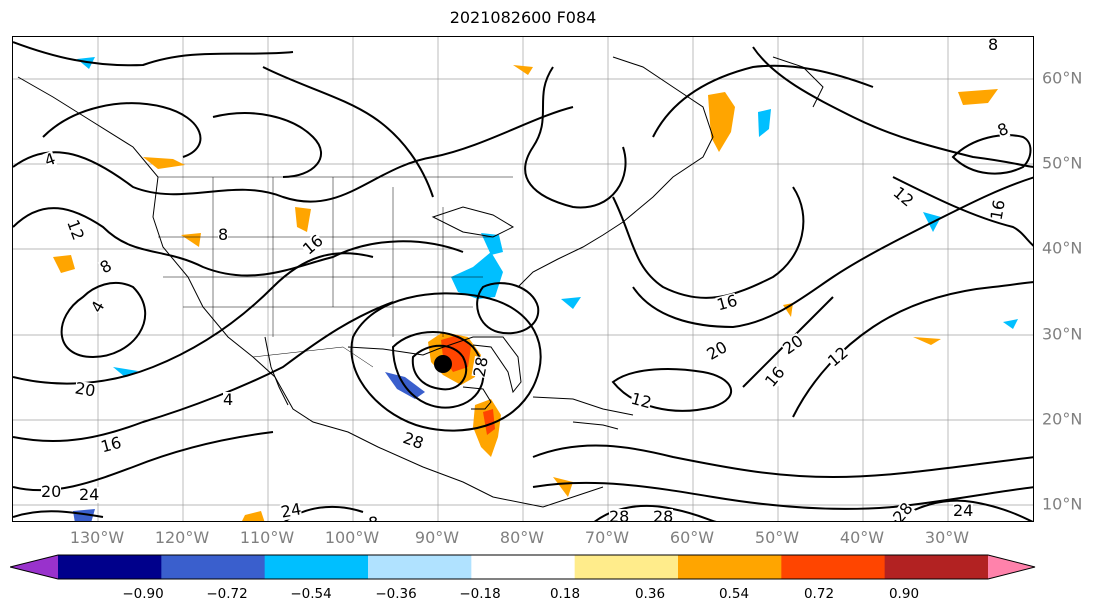 The width and height of the screenshot is (1105, 615). Describe the element at coordinates (396, 594) in the screenshot. I see `colorbar-tick: −0.36` at that location.